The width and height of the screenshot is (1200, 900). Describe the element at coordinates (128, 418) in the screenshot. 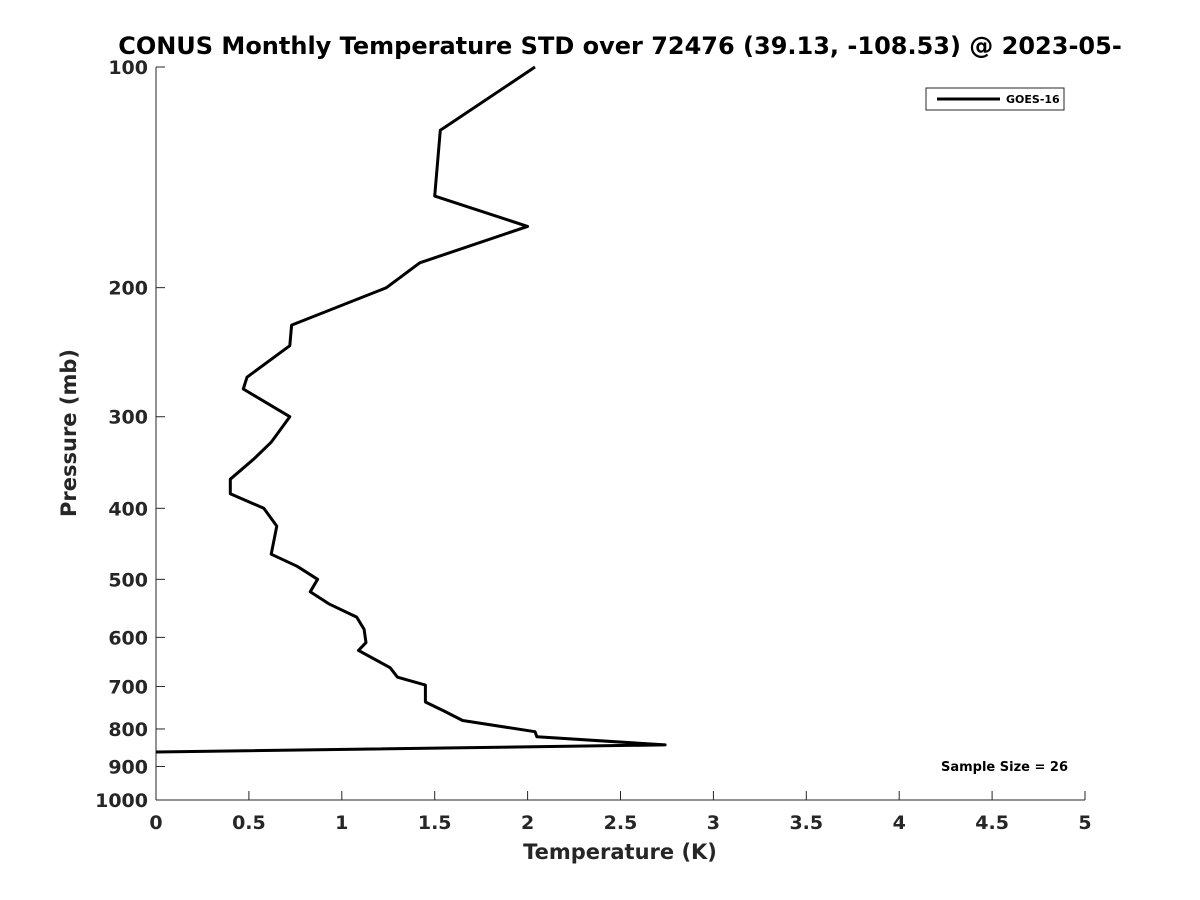

I see `y-tick-label: 300` at that location.